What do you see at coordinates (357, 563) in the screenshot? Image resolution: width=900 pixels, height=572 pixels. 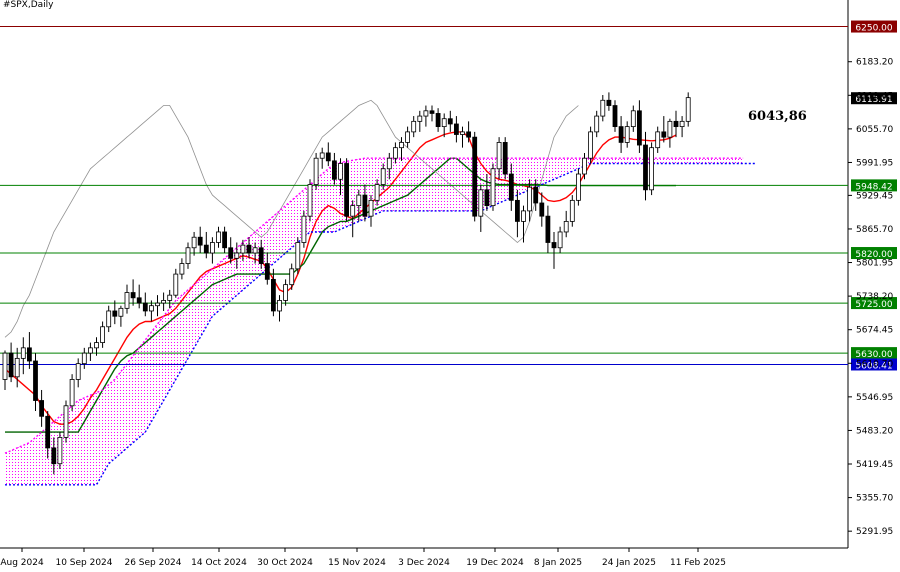 I see `x-tick-label-5: 15 Nov 2024` at bounding box center [357, 563].